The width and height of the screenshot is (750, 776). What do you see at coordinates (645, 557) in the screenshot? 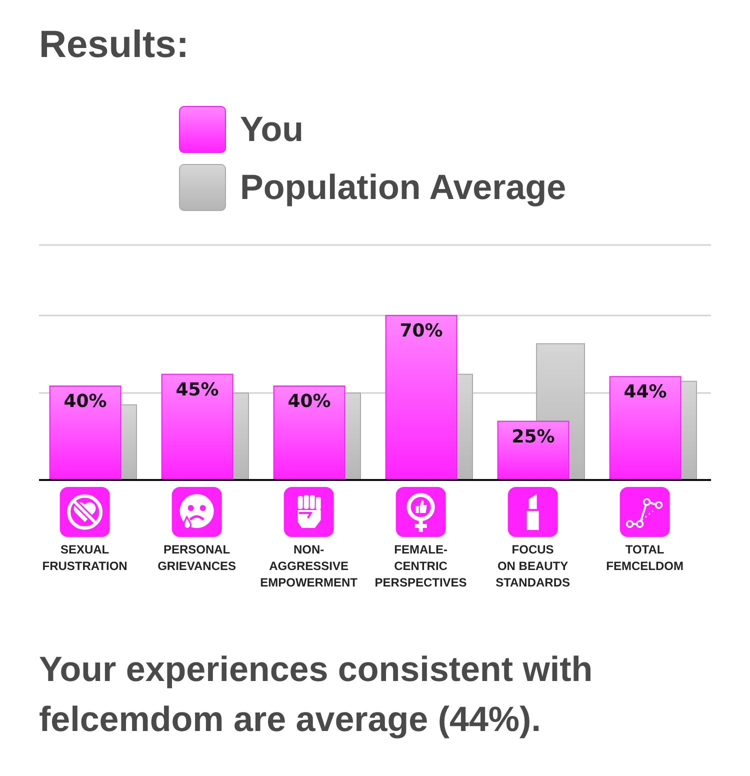
I see `x-tick-label: TOTAL FEMCELDOM` at bounding box center [645, 557].